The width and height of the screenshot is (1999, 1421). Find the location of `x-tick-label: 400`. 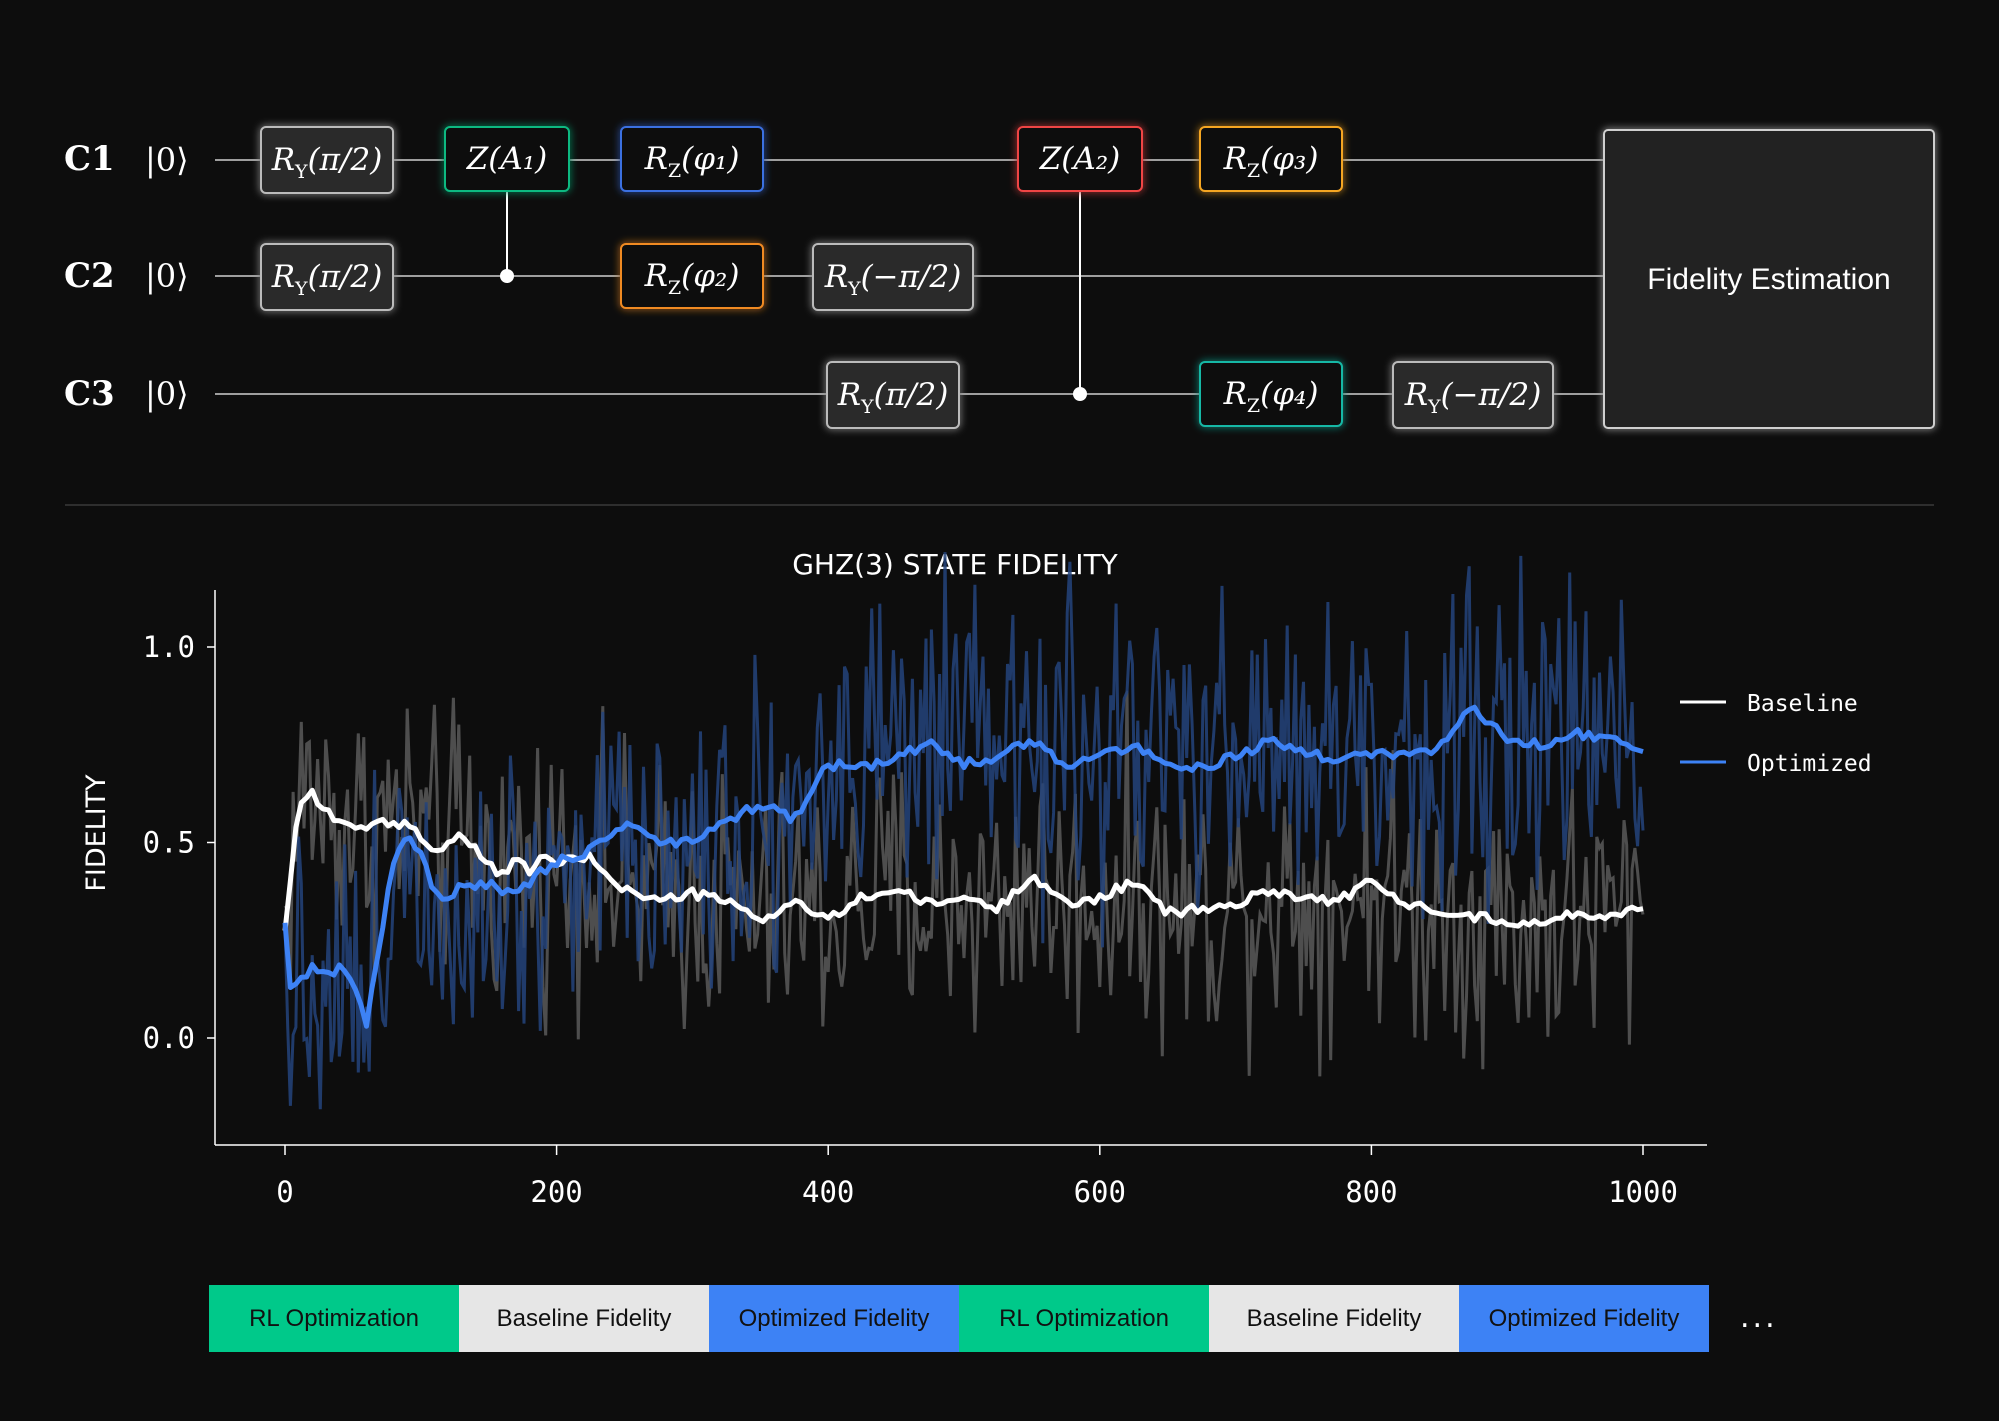

x-tick-label: 400 is located at coordinates (828, 1192).